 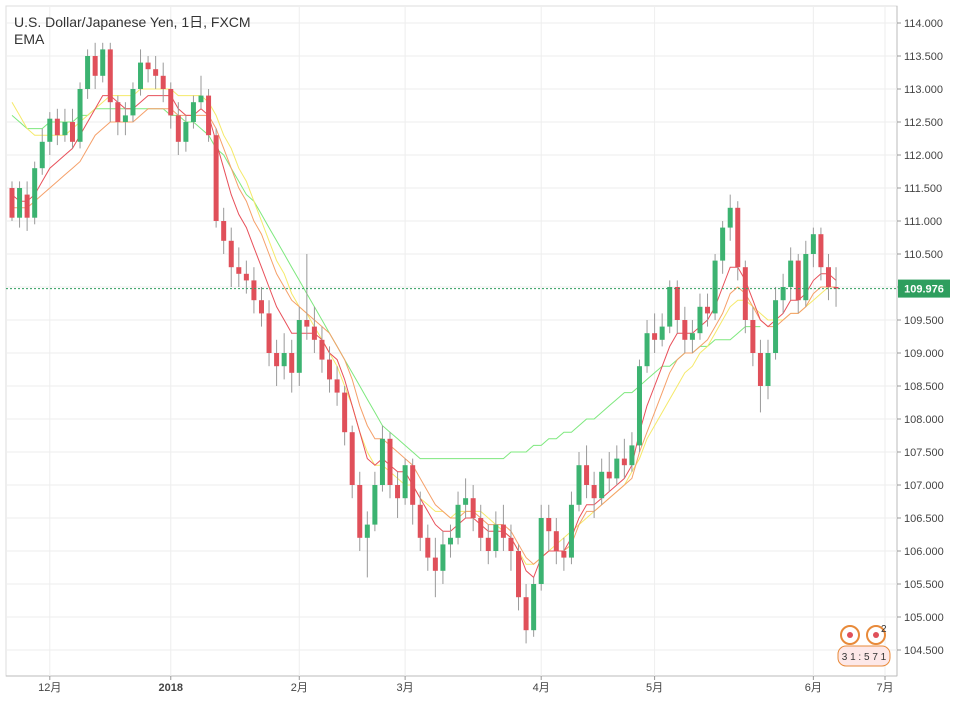 What do you see at coordinates (864, 645) in the screenshot?
I see `notification-badge: 2 3 1 : 5 7 1` at bounding box center [864, 645].